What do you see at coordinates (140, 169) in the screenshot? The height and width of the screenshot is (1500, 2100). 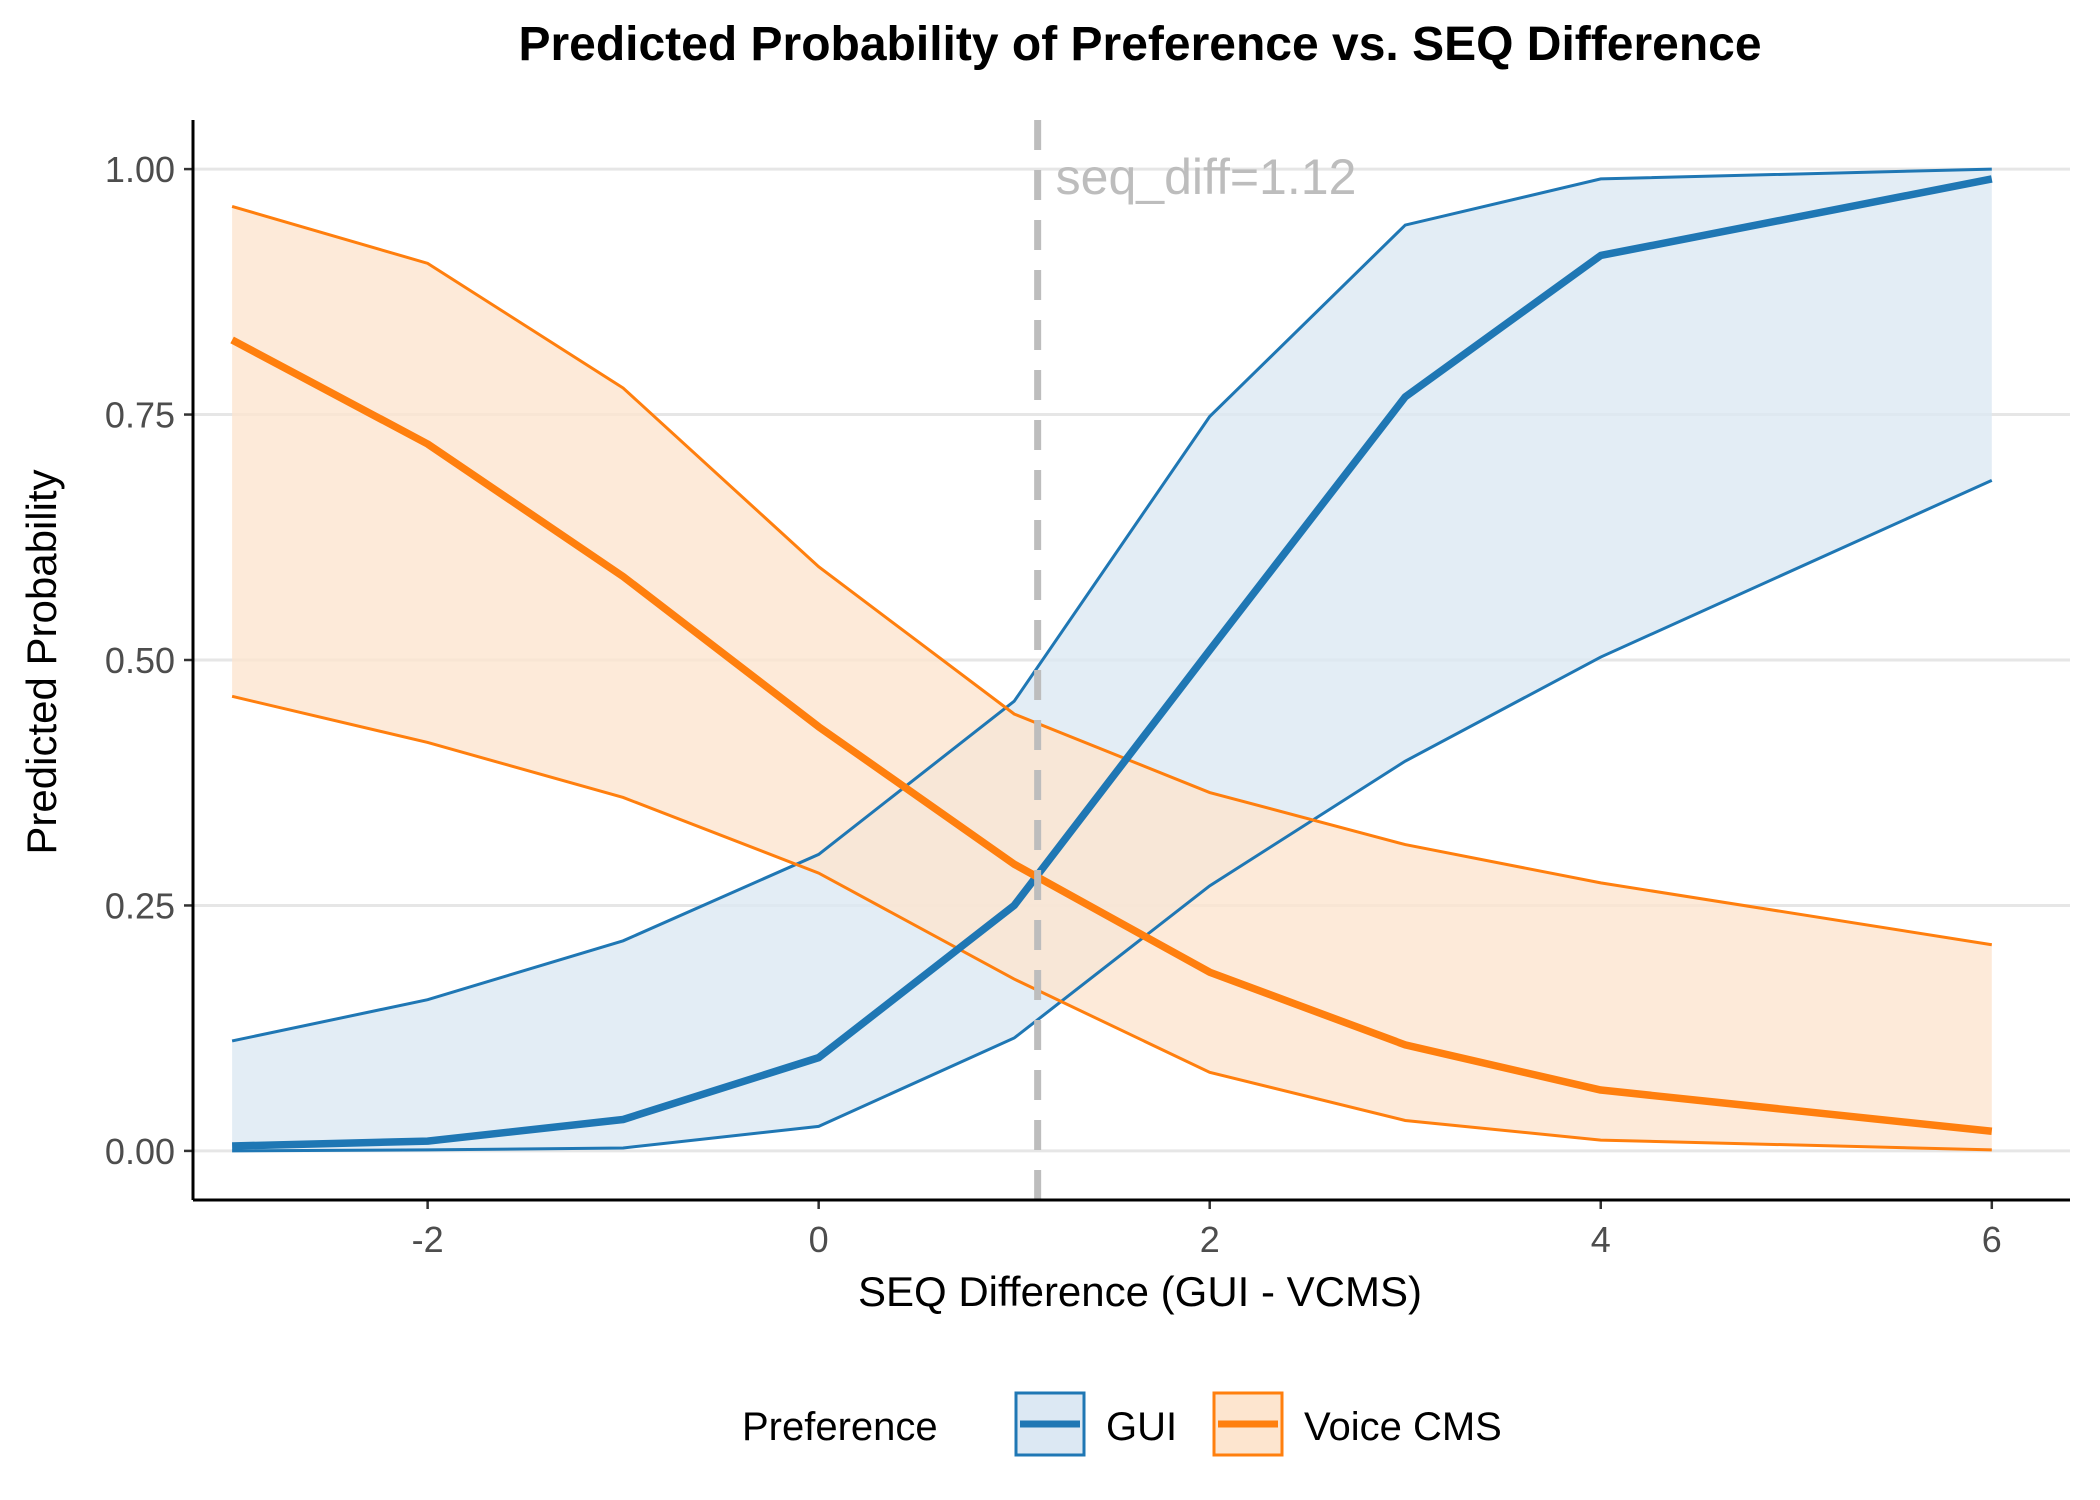 I see `y-tick-label: 1.00` at bounding box center [140, 169].